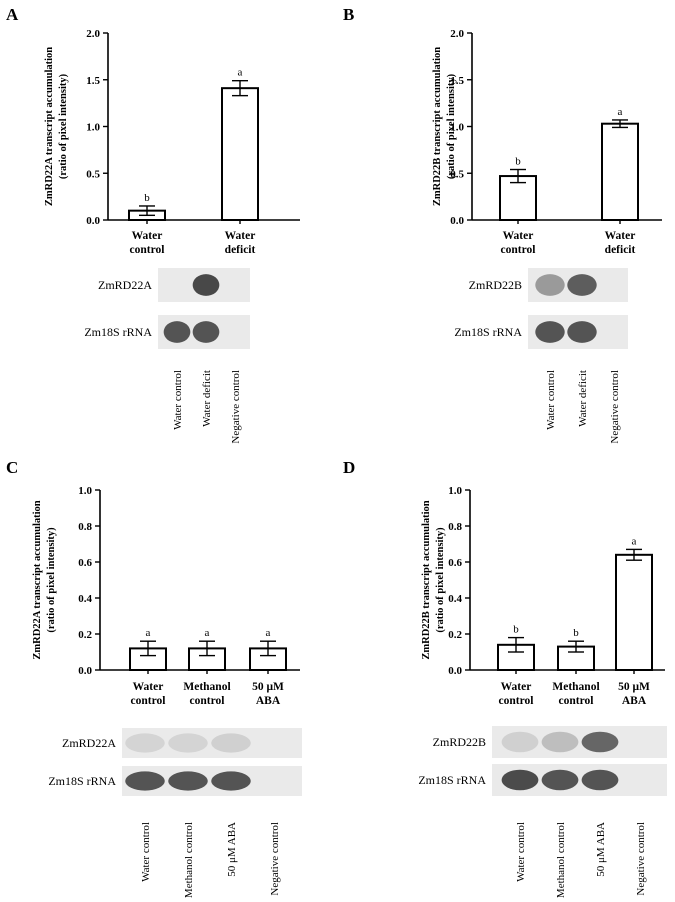  I want to click on y-axis-label: ZmRD22B transcript accumulation, so click(437, 126).